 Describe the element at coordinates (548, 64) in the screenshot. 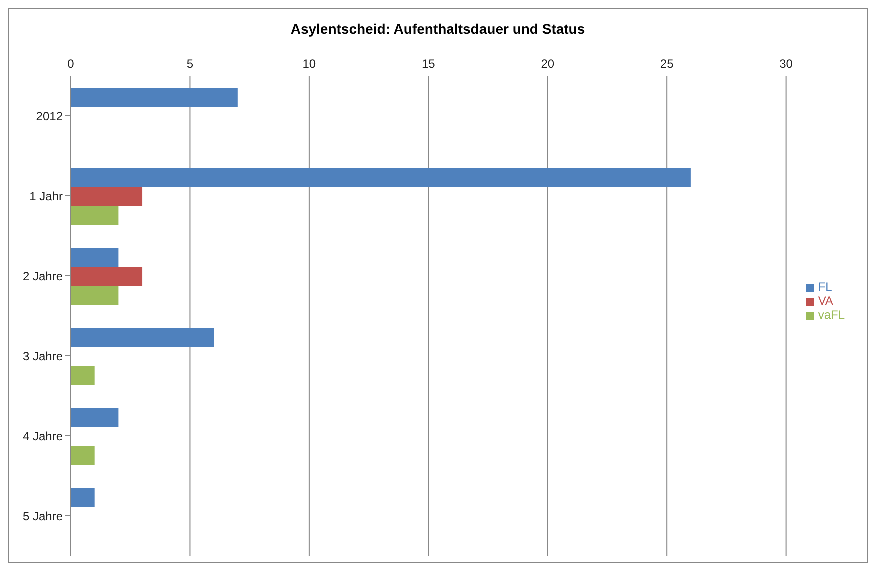

I see `x-tick-label: 20` at that location.